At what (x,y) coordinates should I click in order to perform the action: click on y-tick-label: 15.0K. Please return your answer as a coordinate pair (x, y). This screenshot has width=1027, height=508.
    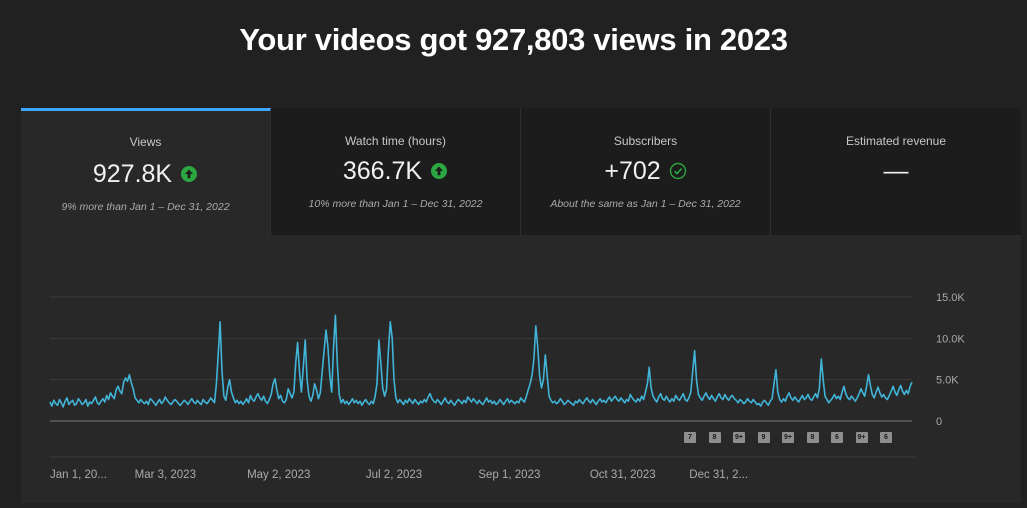
    Looking at the image, I should click on (950, 298).